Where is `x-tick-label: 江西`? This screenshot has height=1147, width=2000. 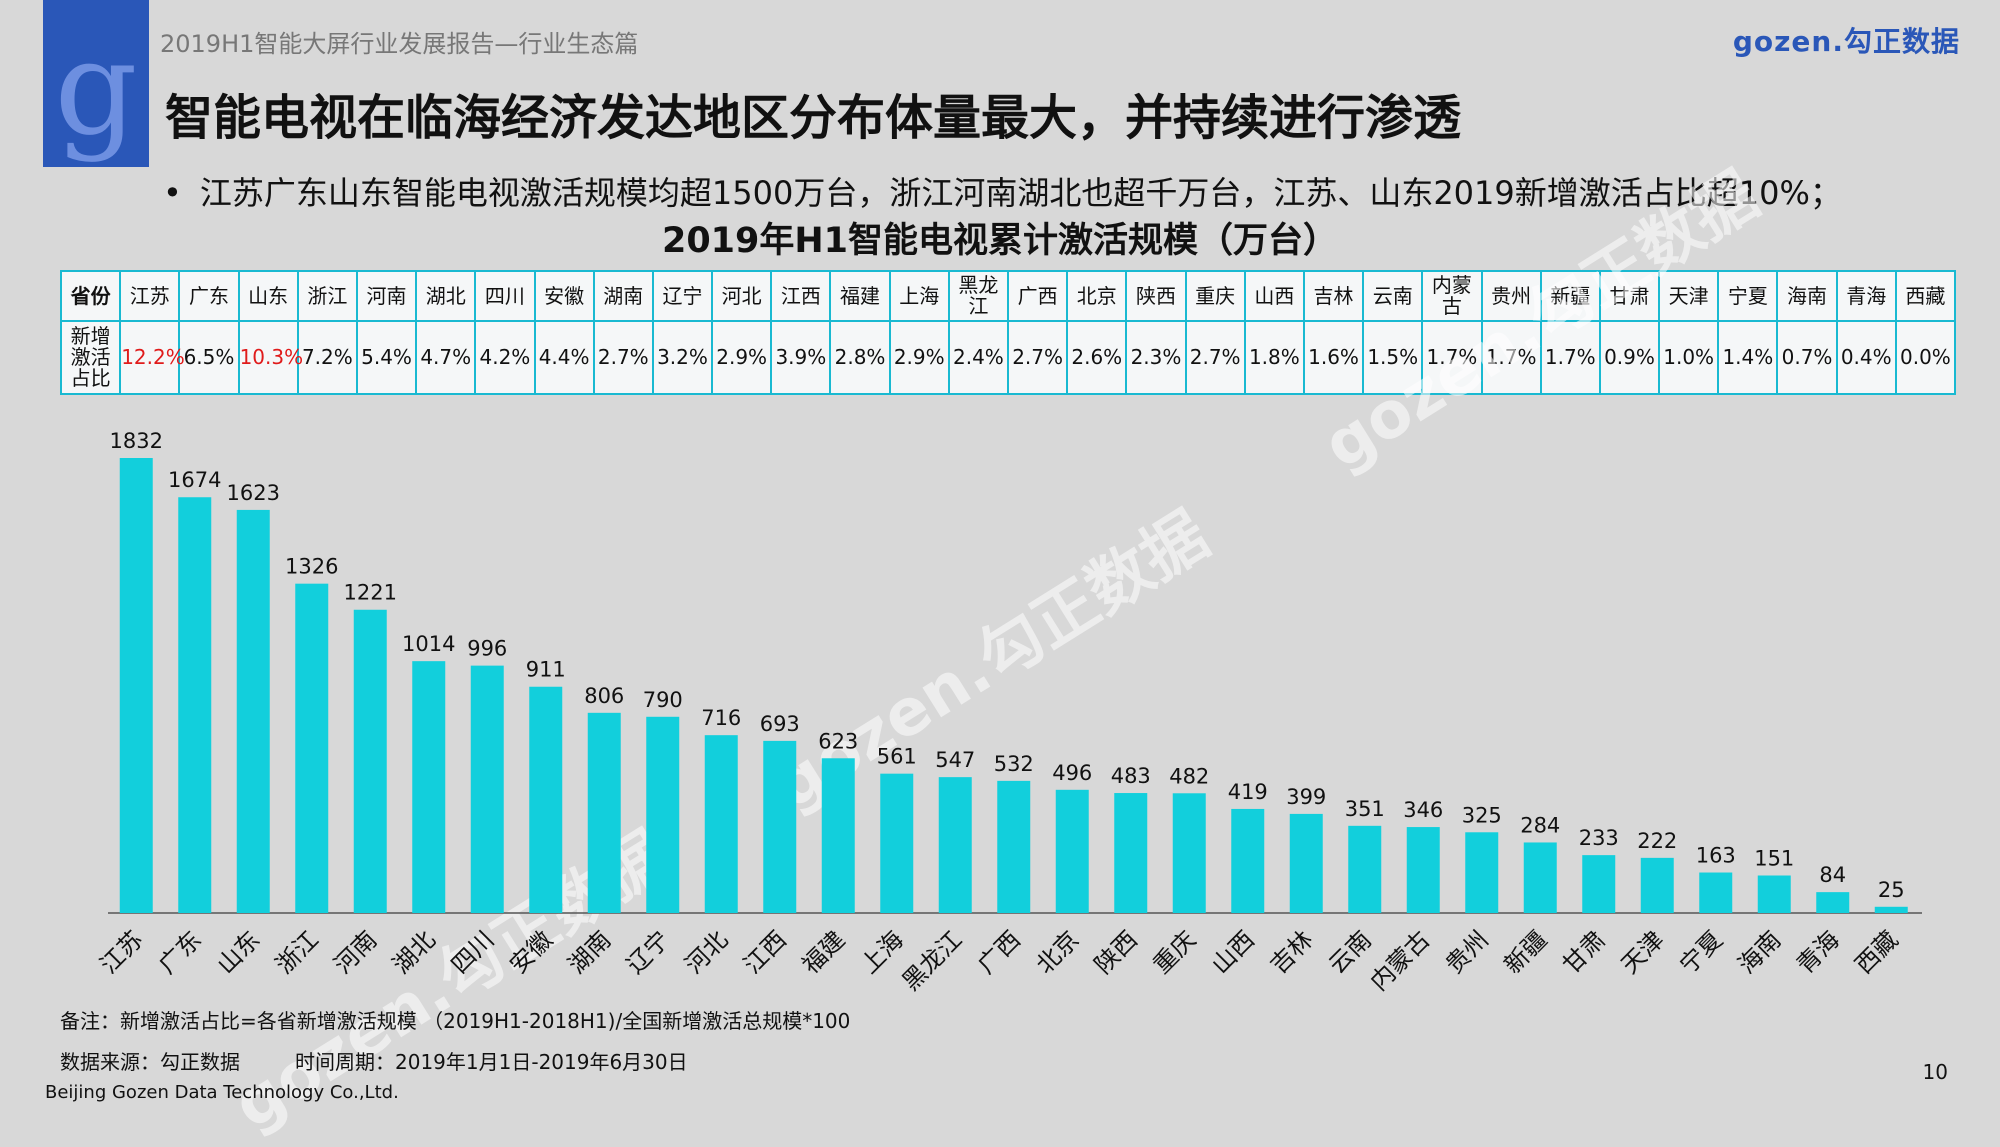 x-tick-label: 江西 is located at coordinates (765, 952).